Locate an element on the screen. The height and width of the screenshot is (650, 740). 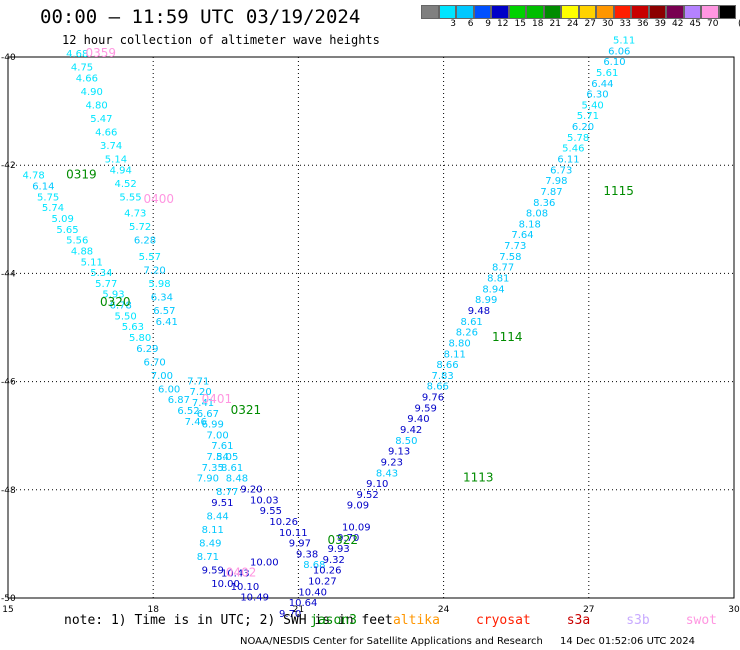
wave-height-point: 9.32 is located at coordinates (334, 560).